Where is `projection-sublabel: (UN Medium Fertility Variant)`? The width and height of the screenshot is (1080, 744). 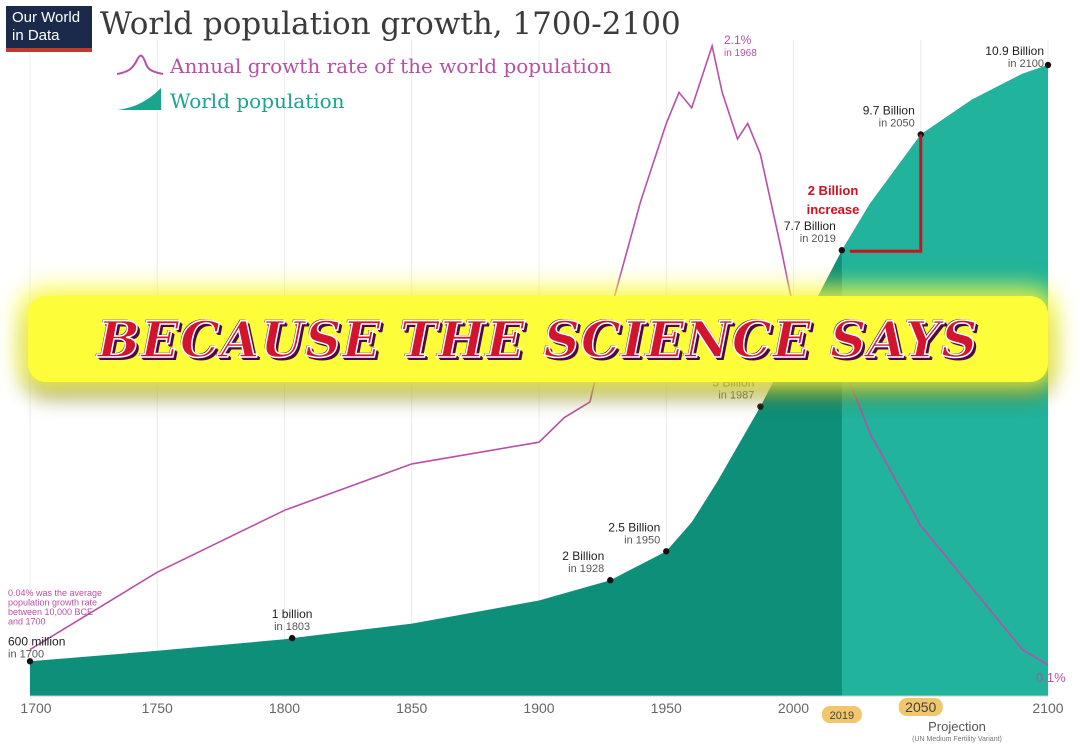
projection-sublabel: (UN Medium Fertility Variant) is located at coordinates (957, 739).